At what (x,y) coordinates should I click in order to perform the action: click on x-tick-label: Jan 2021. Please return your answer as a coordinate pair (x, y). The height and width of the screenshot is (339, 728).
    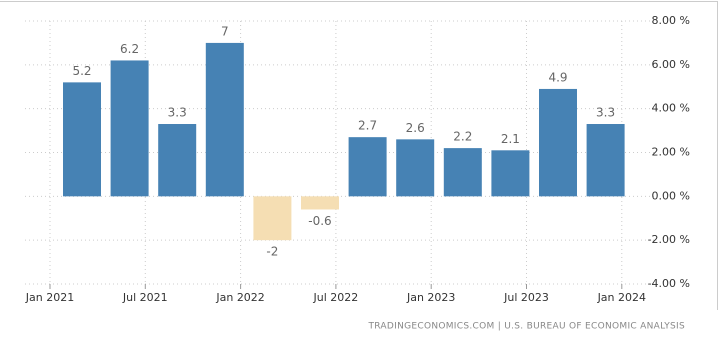
    Looking at the image, I should click on (49, 297).